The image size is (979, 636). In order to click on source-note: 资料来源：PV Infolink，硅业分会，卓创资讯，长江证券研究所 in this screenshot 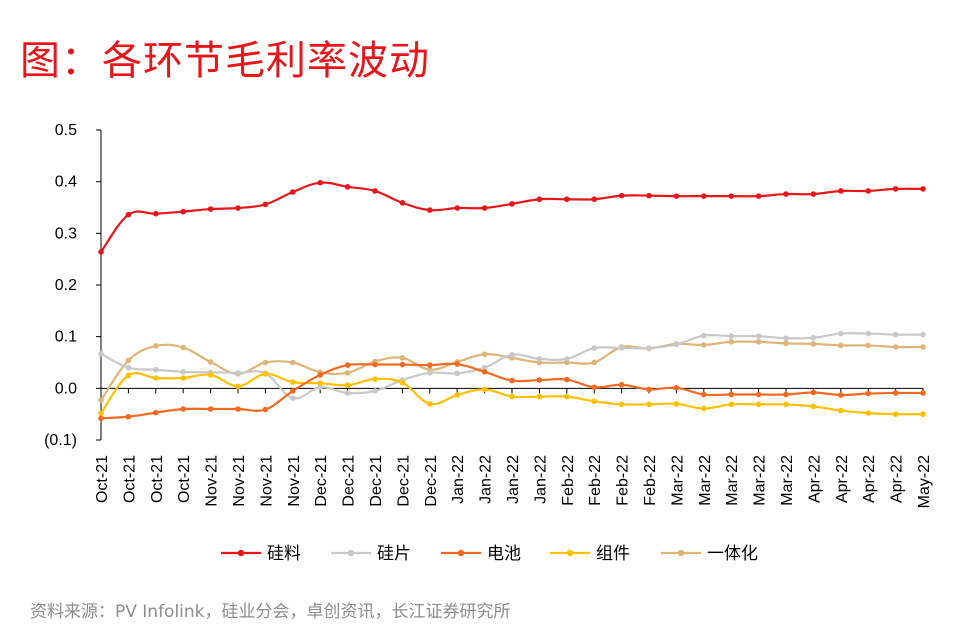, I will do `click(270, 612)`.